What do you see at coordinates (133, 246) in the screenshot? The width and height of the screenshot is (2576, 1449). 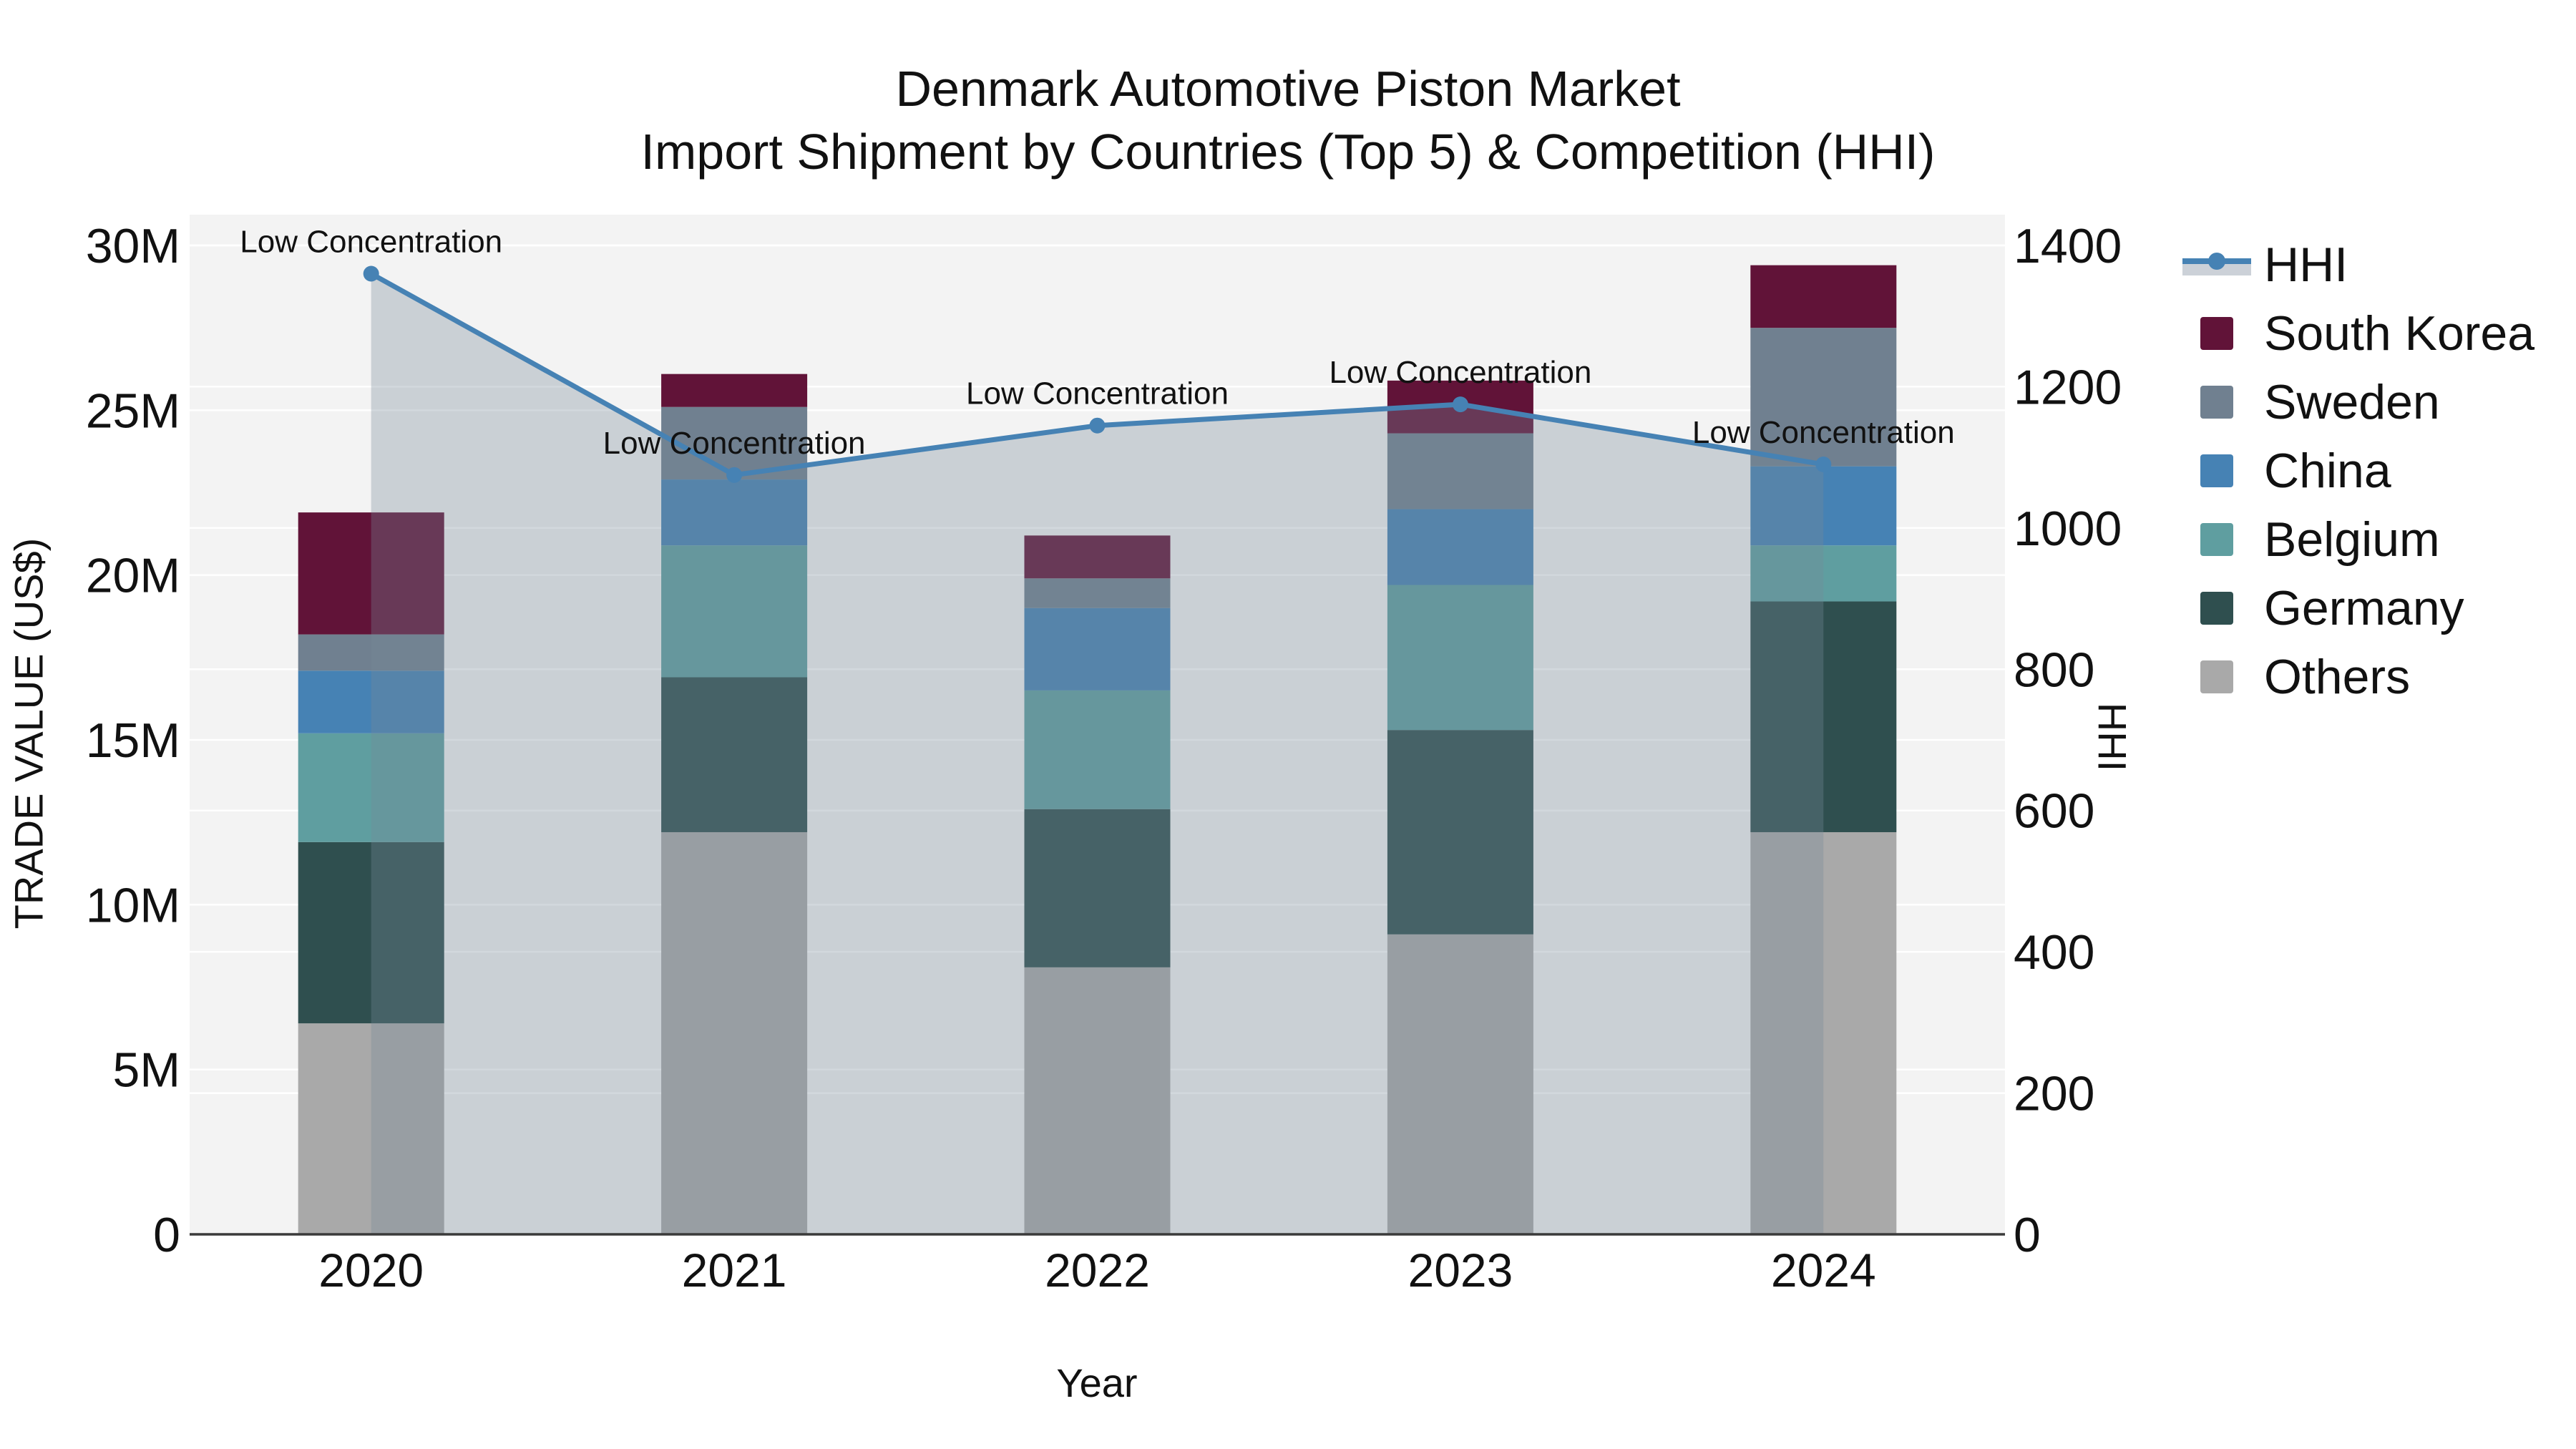 I see `y-left-tick-label: 30M` at bounding box center [133, 246].